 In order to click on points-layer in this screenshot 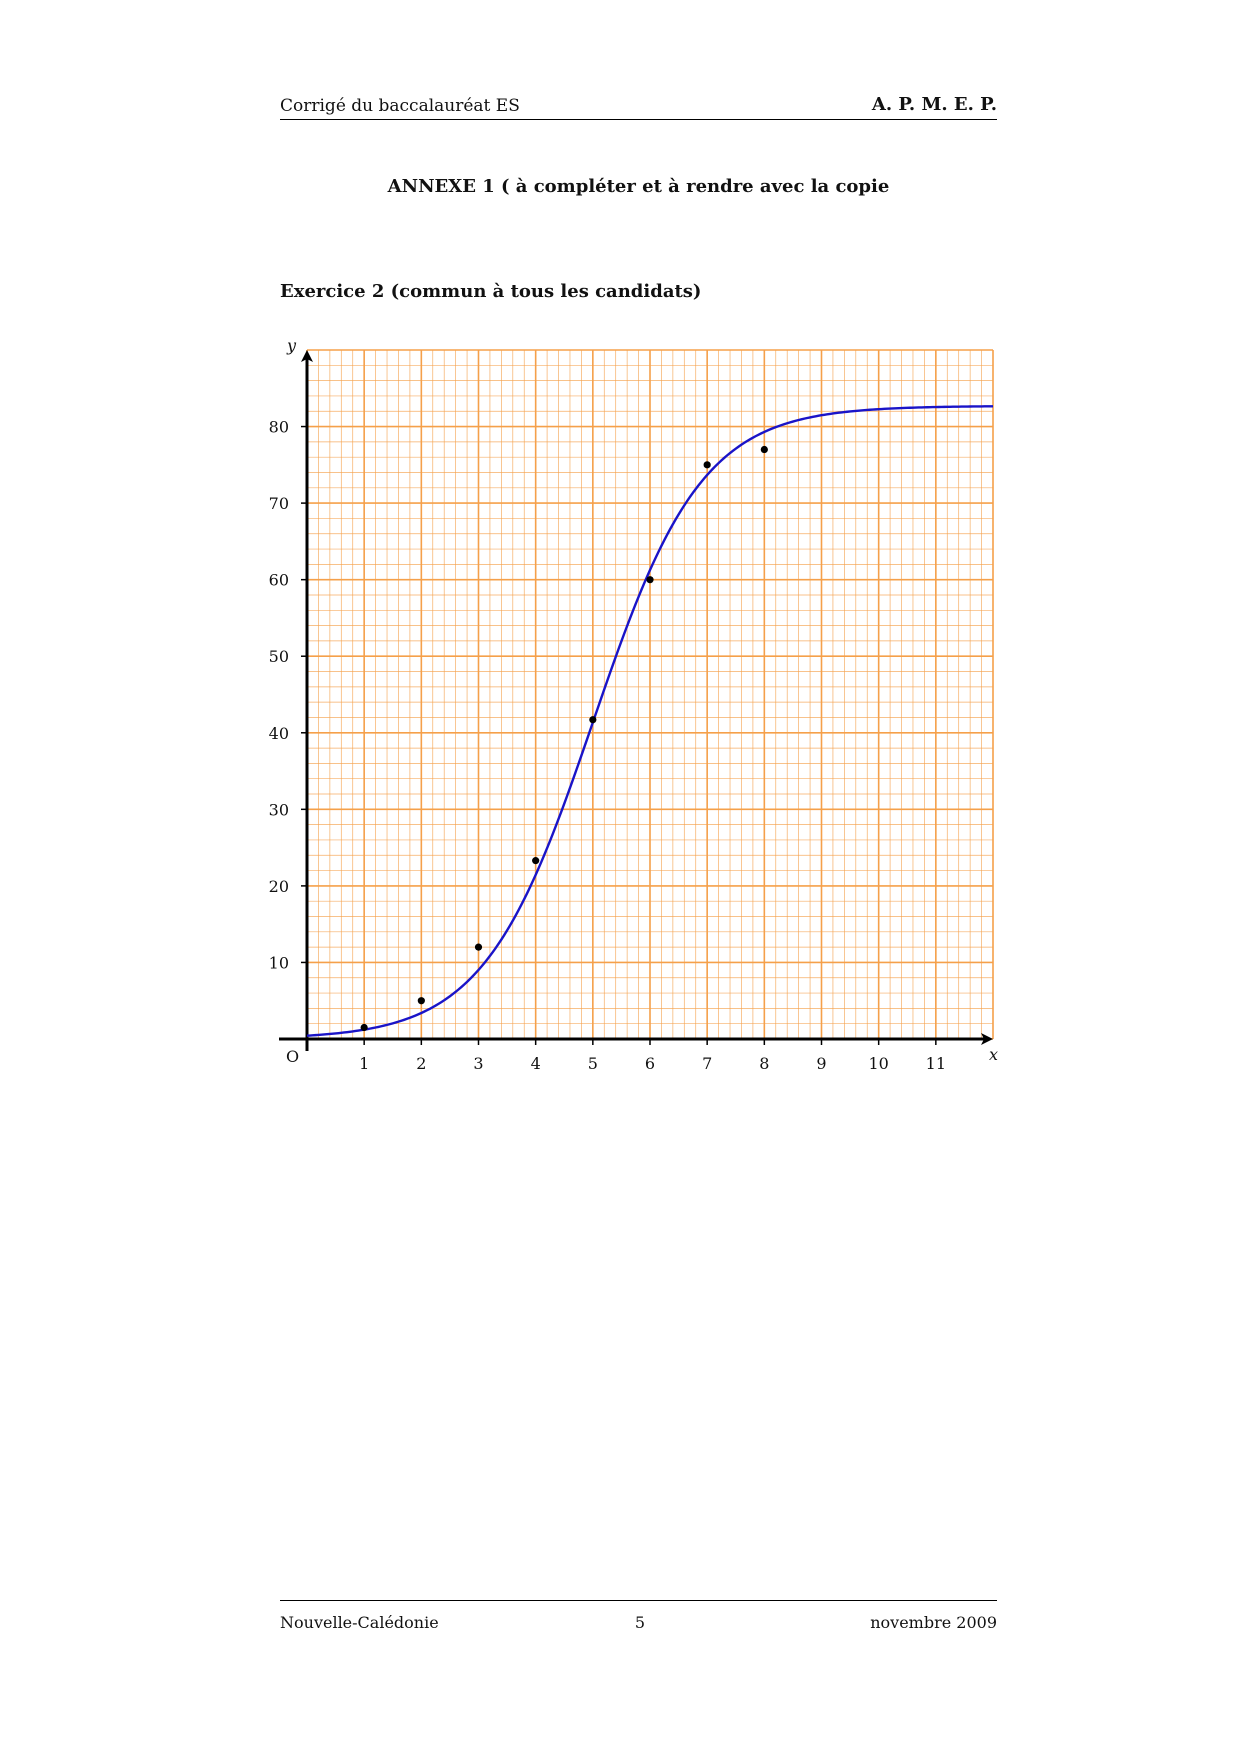, I will do `click(564, 738)`.